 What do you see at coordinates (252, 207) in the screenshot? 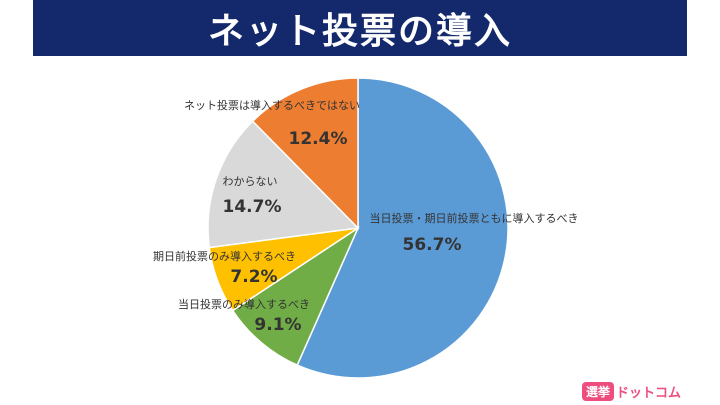
I see `slice-value-label: 14.7%` at bounding box center [252, 207].